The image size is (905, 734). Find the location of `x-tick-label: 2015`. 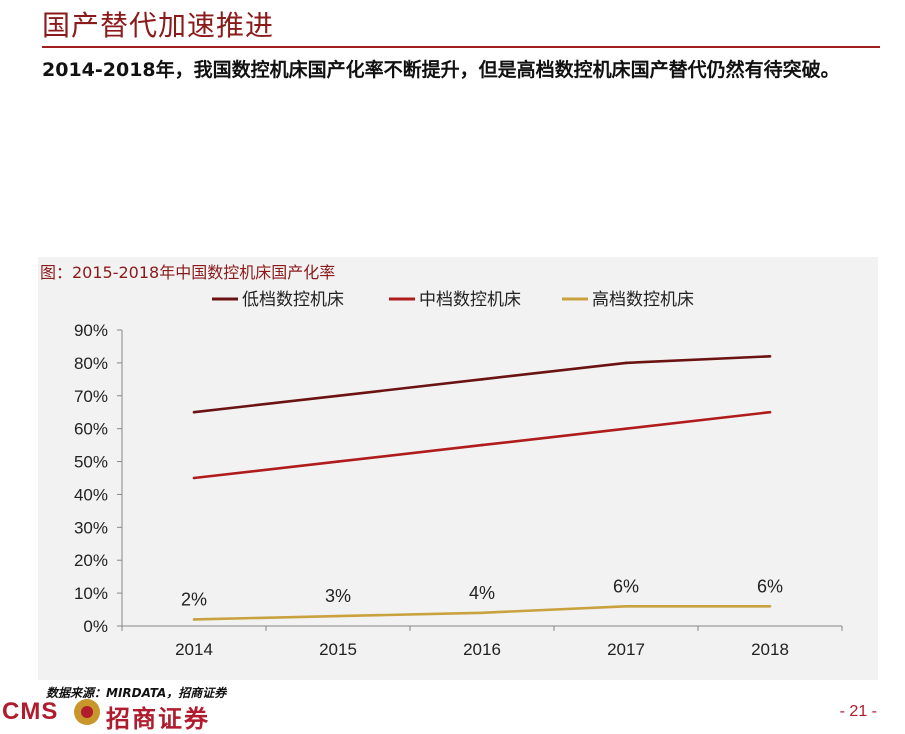

x-tick-label: 2015 is located at coordinates (338, 649).